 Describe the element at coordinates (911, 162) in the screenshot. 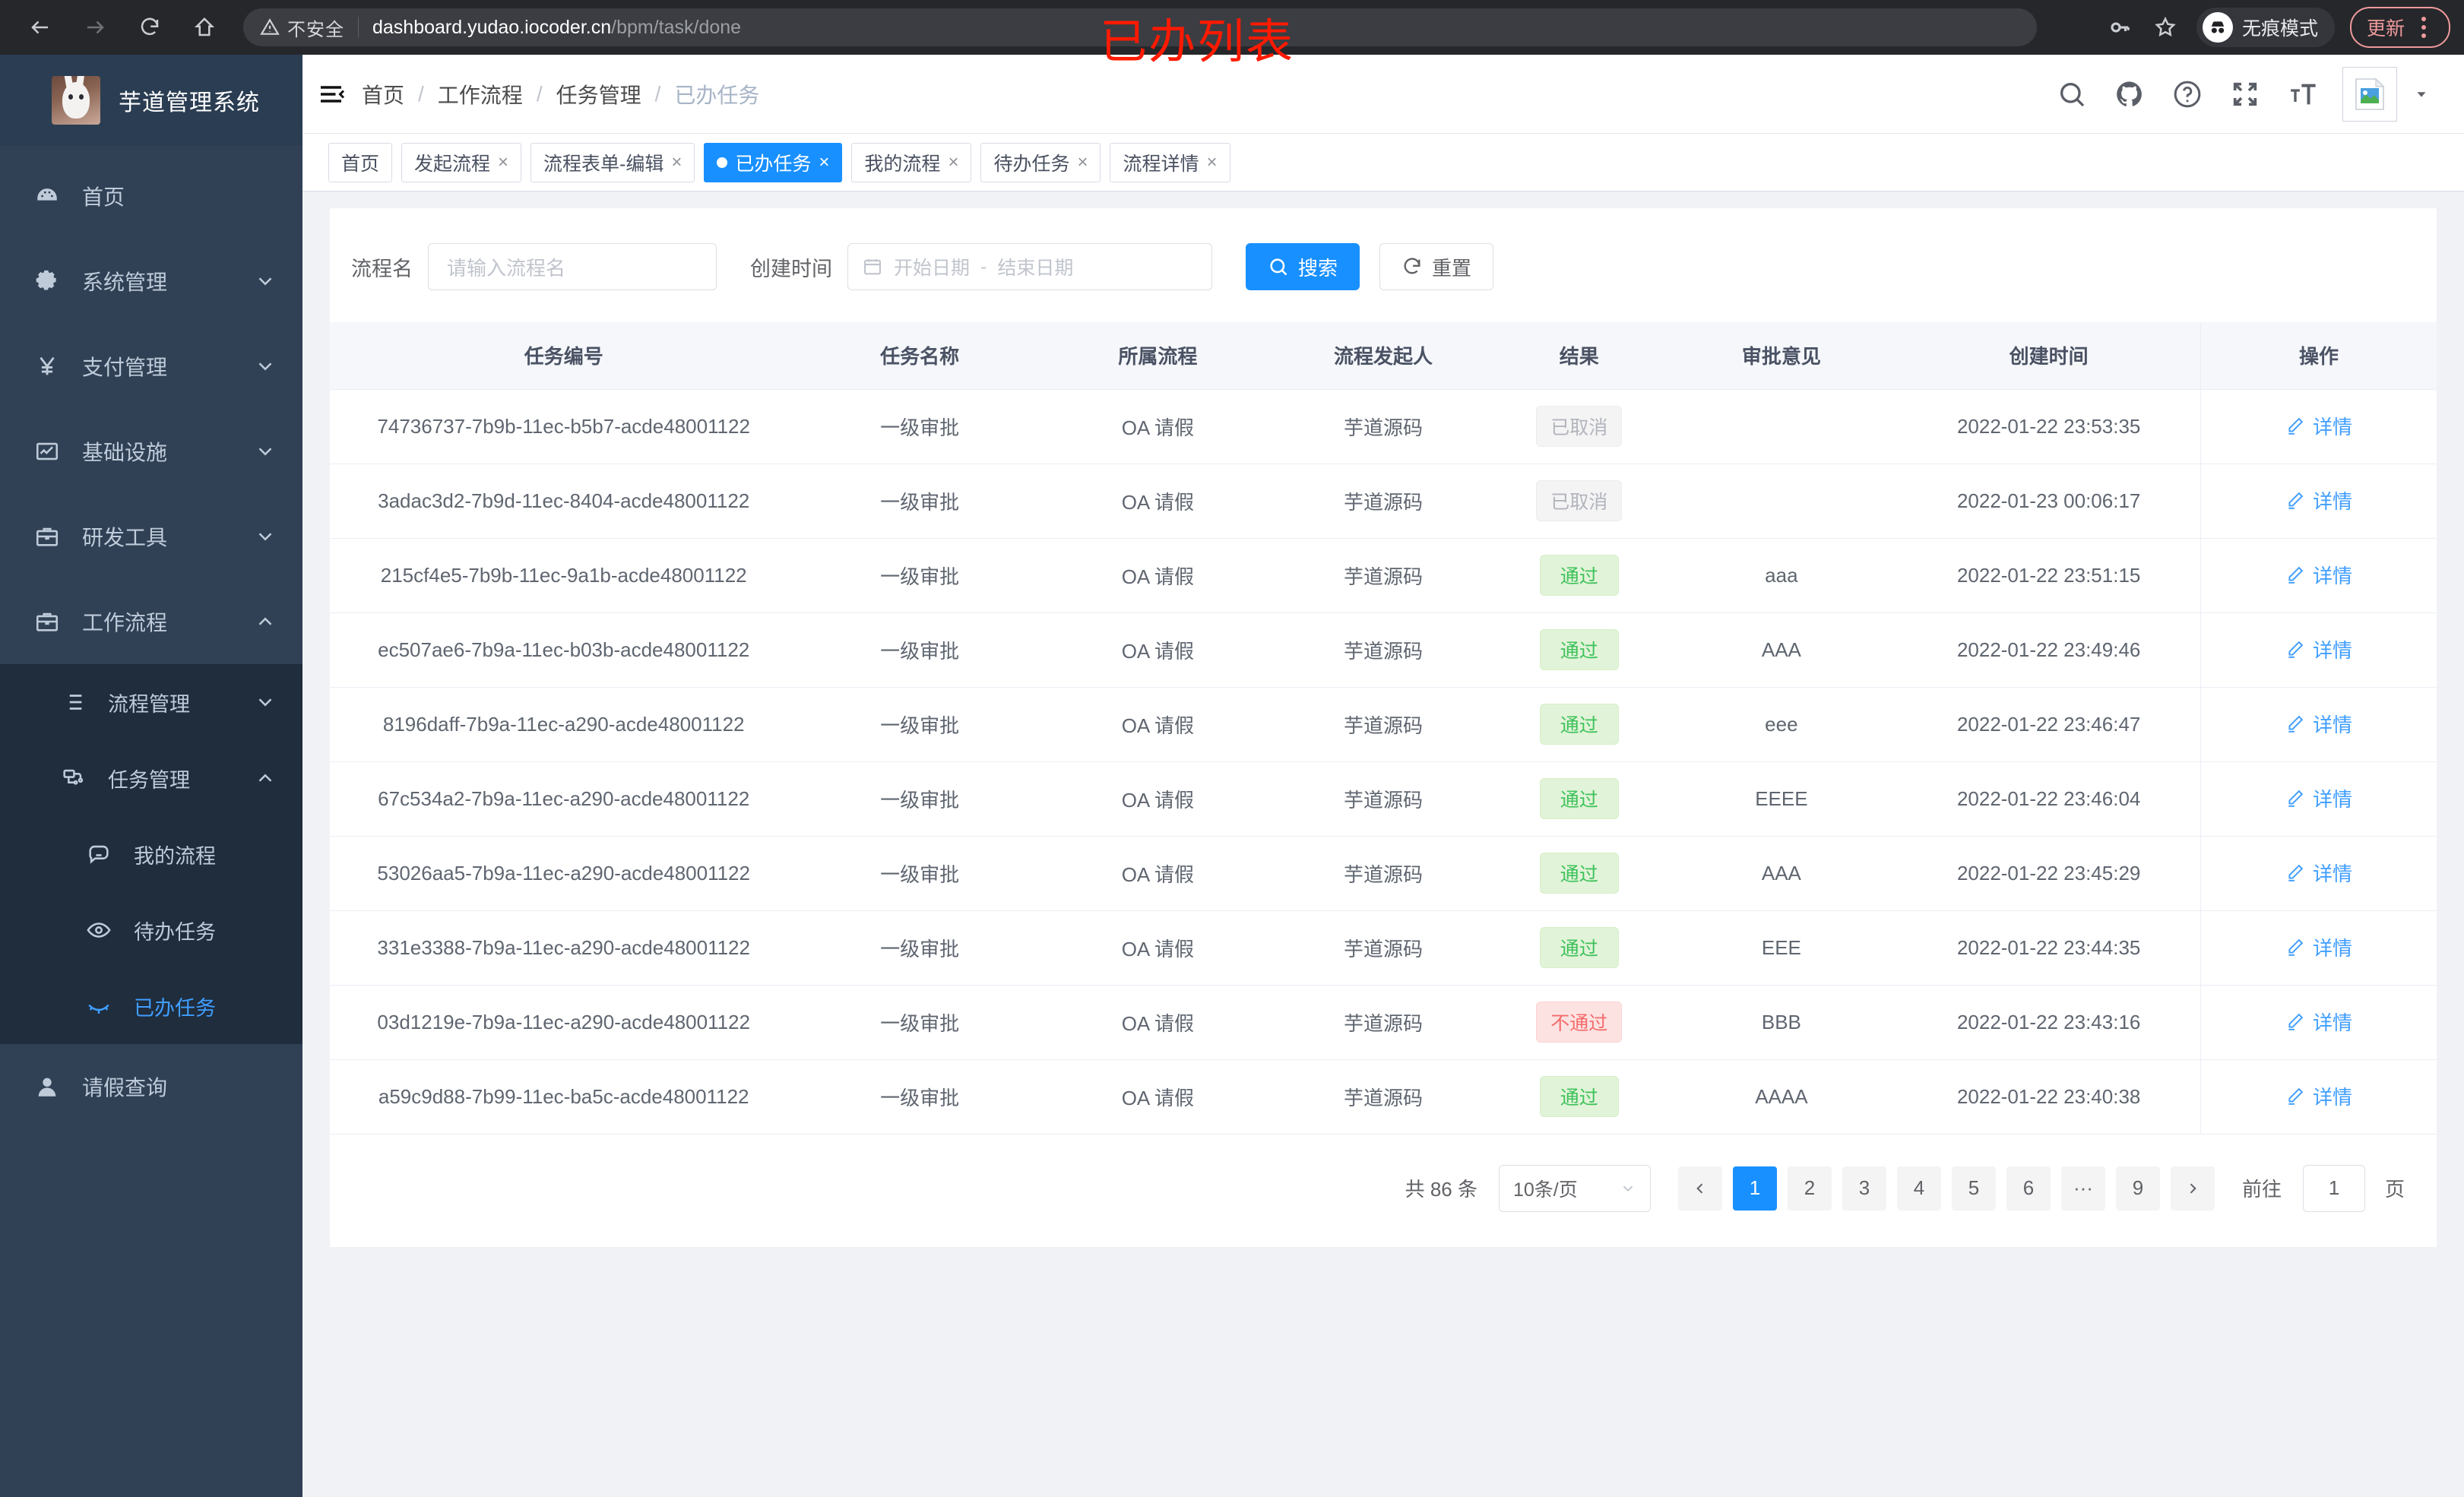

I see `tab-my-process: 我的流程 ×` at that location.